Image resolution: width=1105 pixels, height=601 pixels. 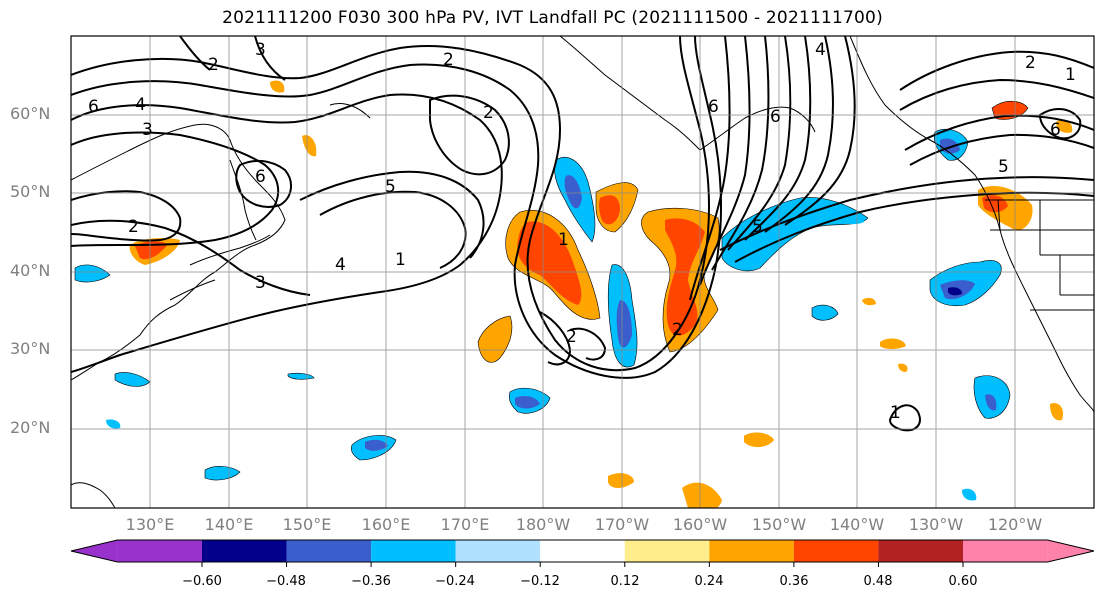 I want to click on lon-label: 160°E, so click(x=386, y=524).